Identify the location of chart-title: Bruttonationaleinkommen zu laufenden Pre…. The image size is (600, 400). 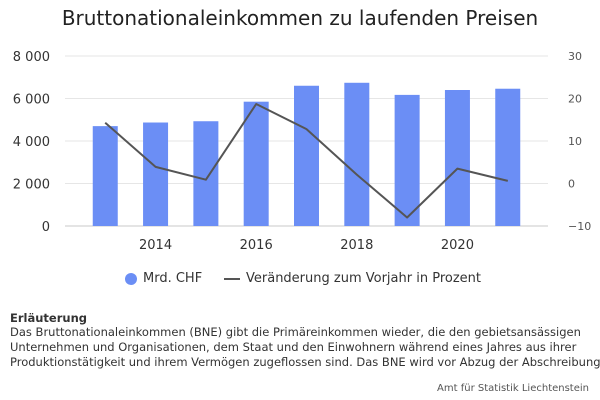
(300, 18).